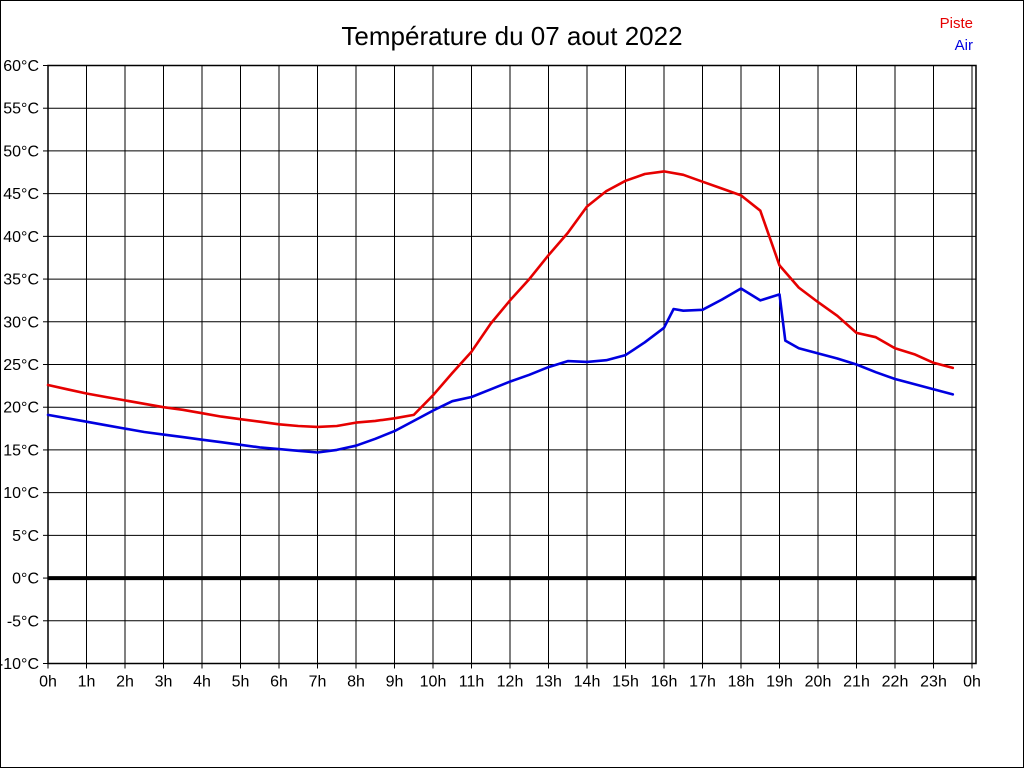 Image resolution: width=1024 pixels, height=768 pixels. I want to click on x-tick-label: 19h, so click(779, 682).